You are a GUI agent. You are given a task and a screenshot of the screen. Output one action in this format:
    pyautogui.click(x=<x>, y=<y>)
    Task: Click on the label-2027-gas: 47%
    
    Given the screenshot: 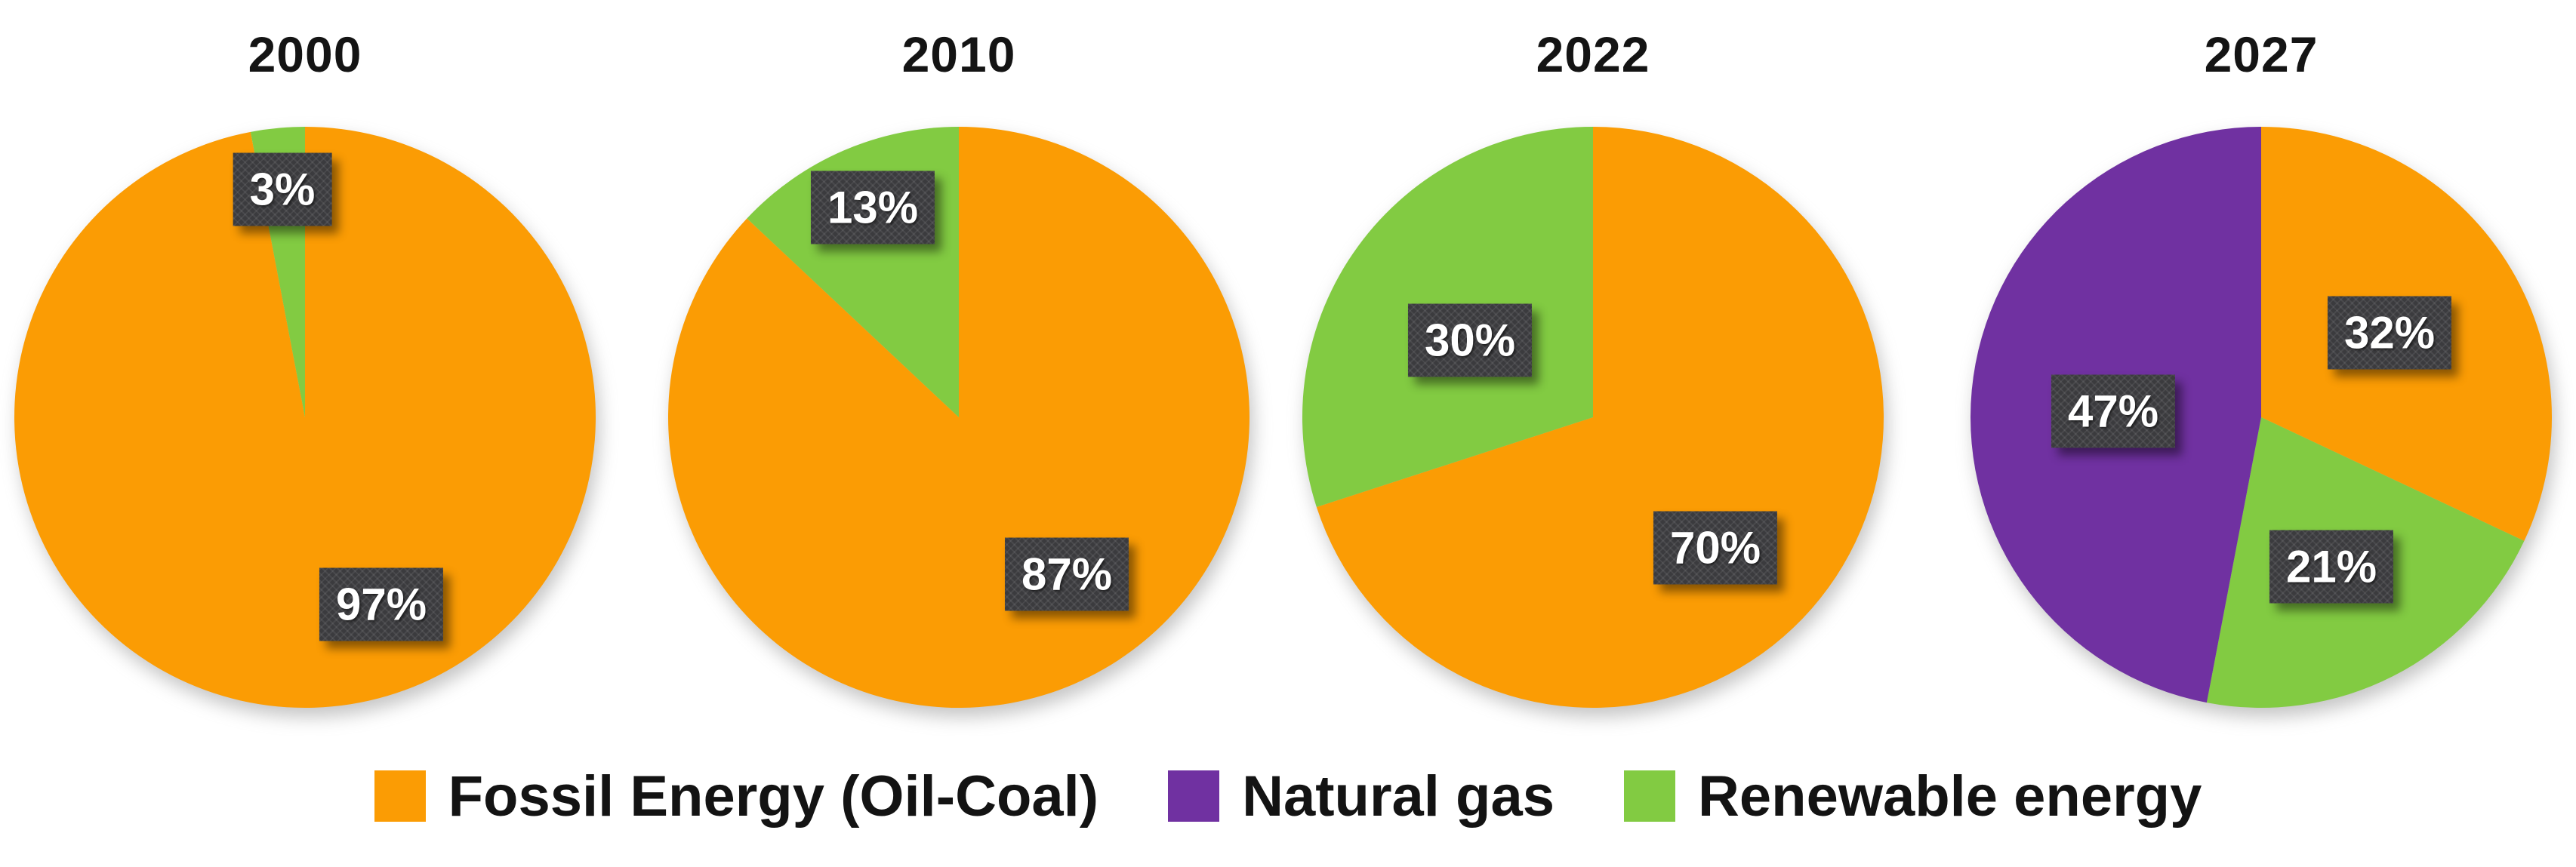 What is the action you would take?
    pyautogui.click(x=2113, y=412)
    